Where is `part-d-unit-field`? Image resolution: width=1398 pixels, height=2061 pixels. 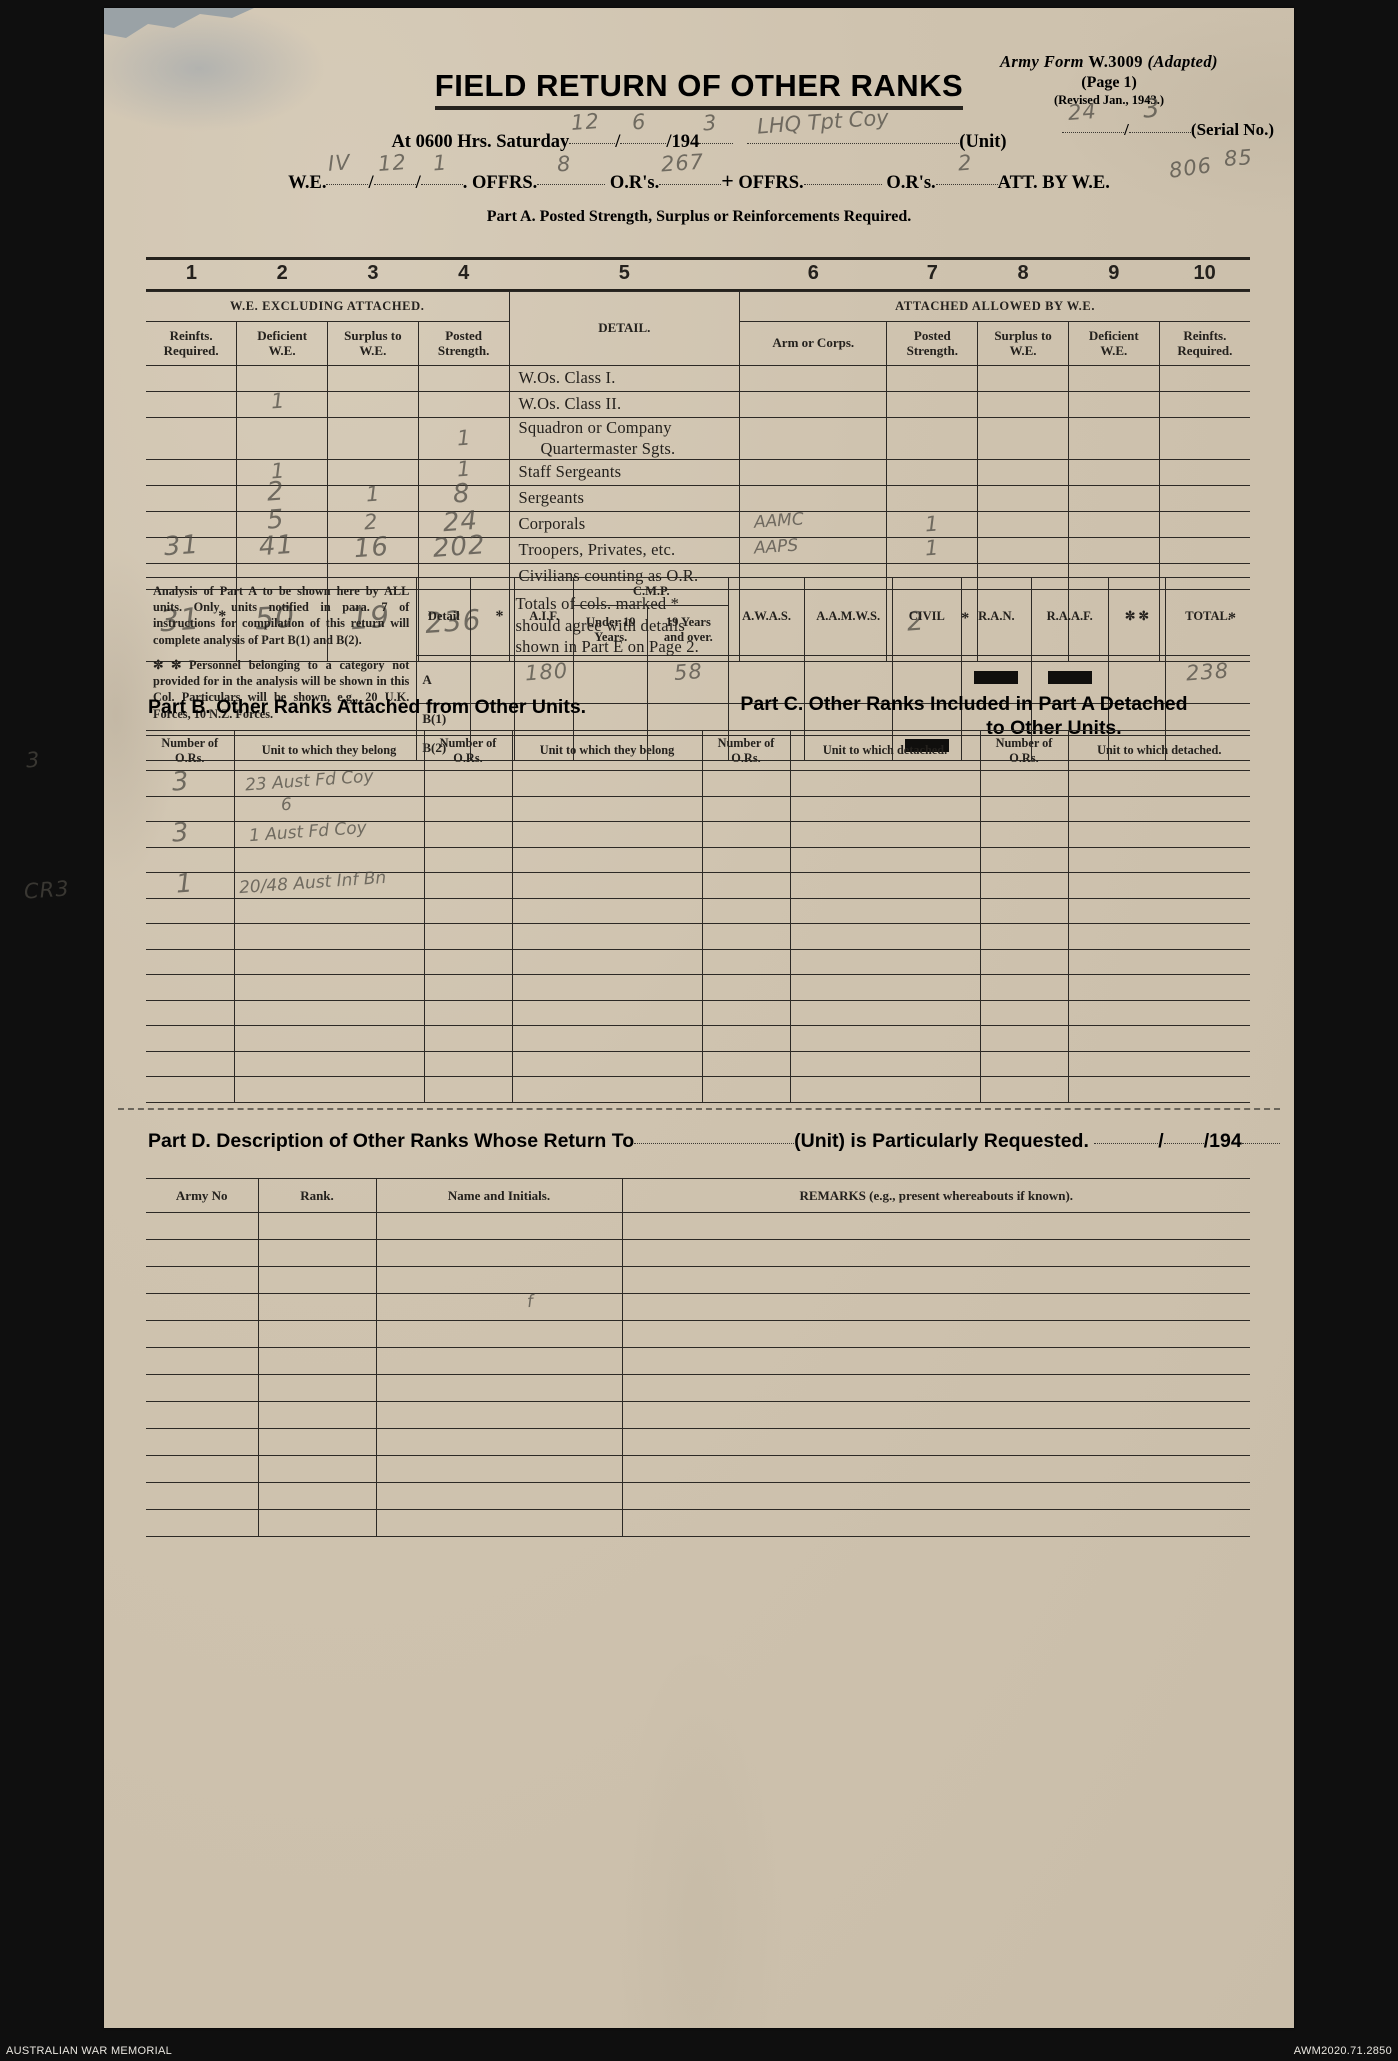 part-d-unit-field is located at coordinates (714, 1143).